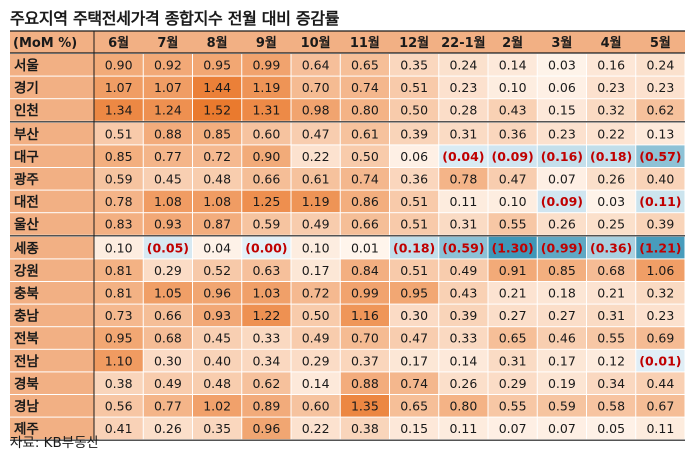  I want to click on row-label: 울산, so click(26, 224).